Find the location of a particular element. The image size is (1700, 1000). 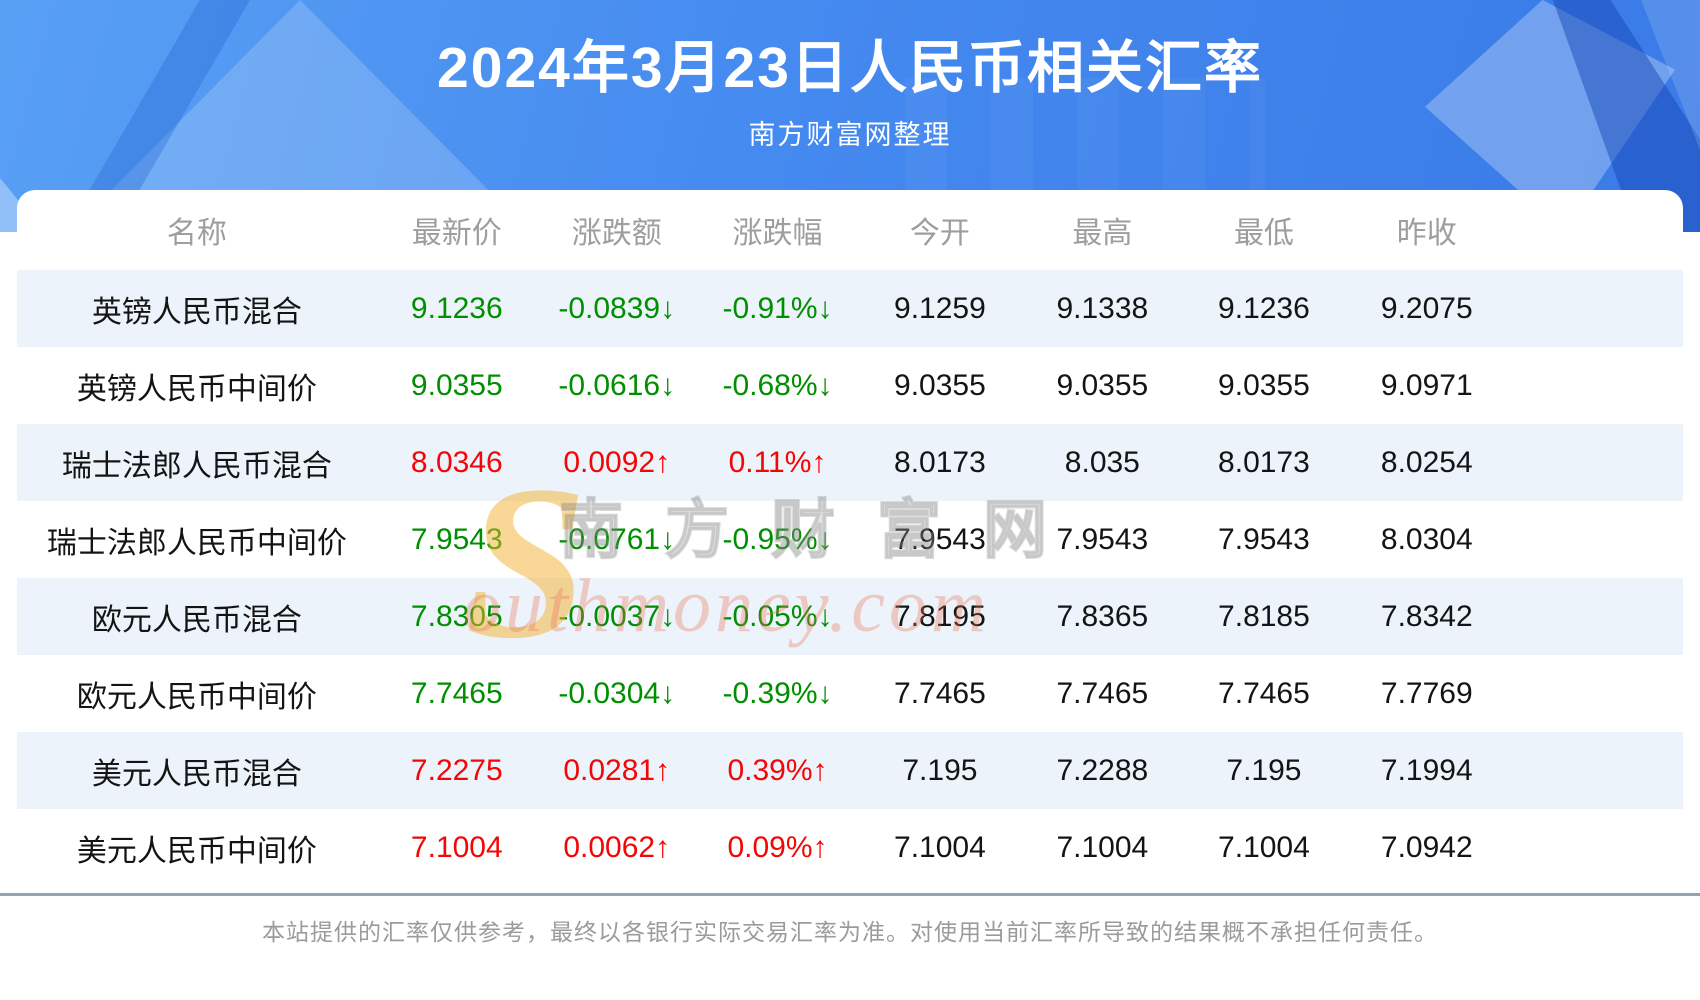

open-price: 8.0173 is located at coordinates (940, 462).